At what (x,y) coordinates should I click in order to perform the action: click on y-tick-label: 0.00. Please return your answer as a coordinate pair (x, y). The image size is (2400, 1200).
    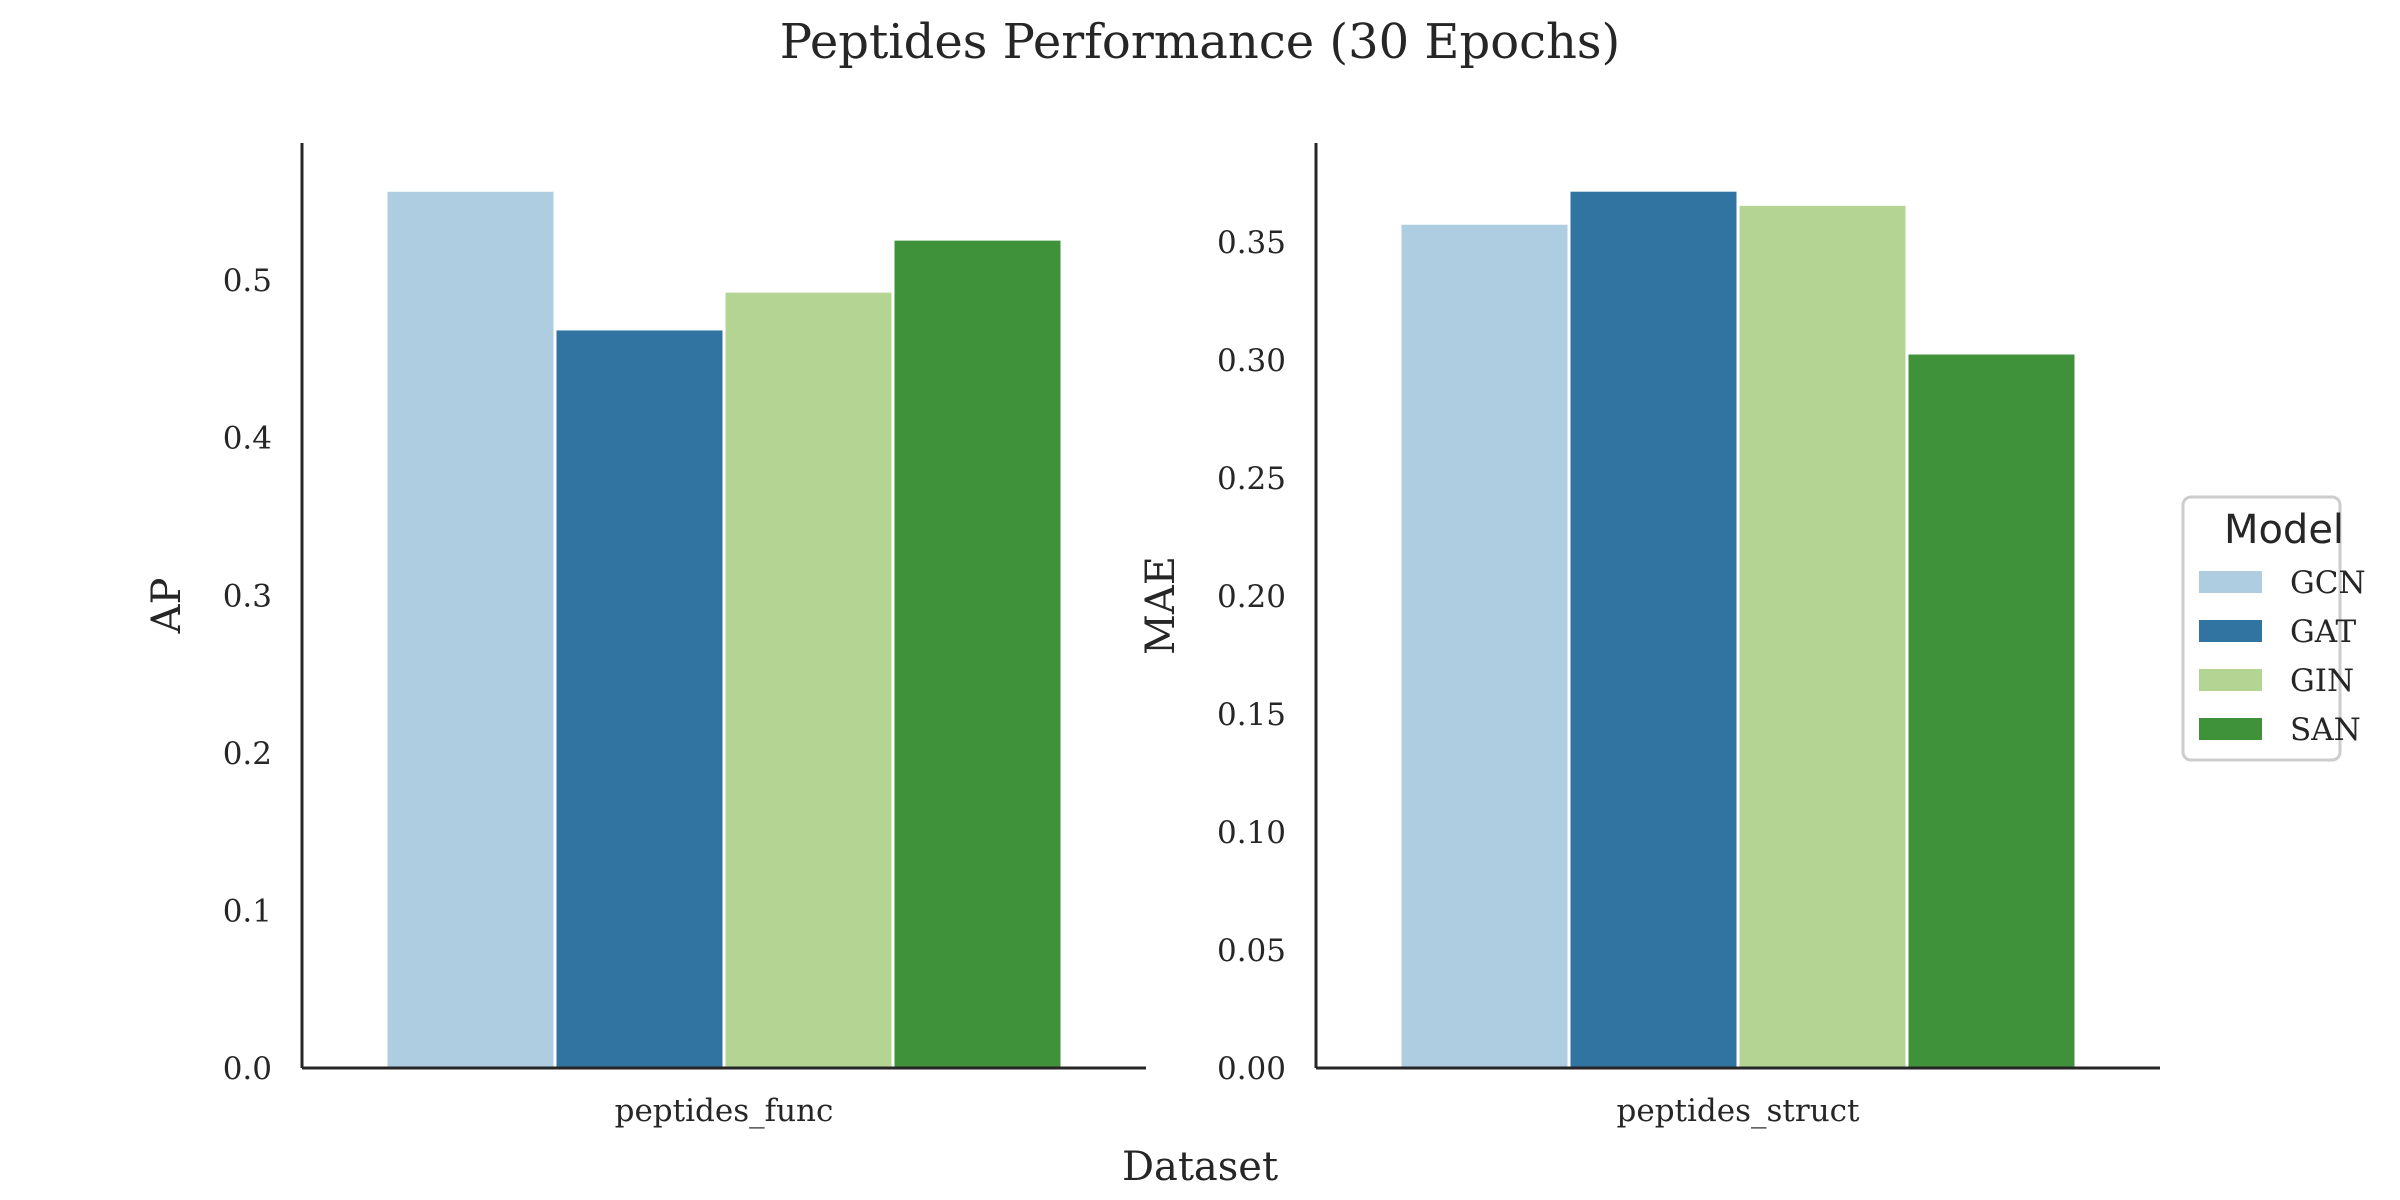
    Looking at the image, I should click on (1251, 1069).